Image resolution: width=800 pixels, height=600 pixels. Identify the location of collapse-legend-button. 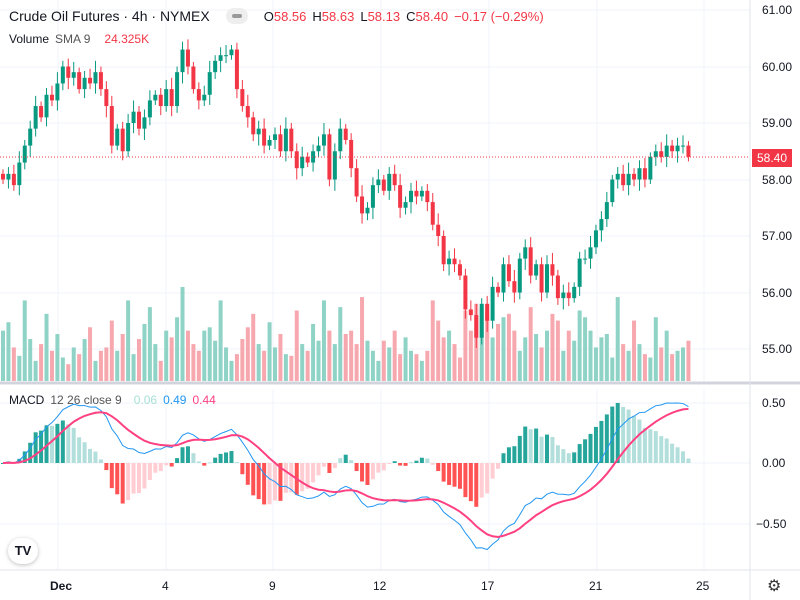
(236, 16).